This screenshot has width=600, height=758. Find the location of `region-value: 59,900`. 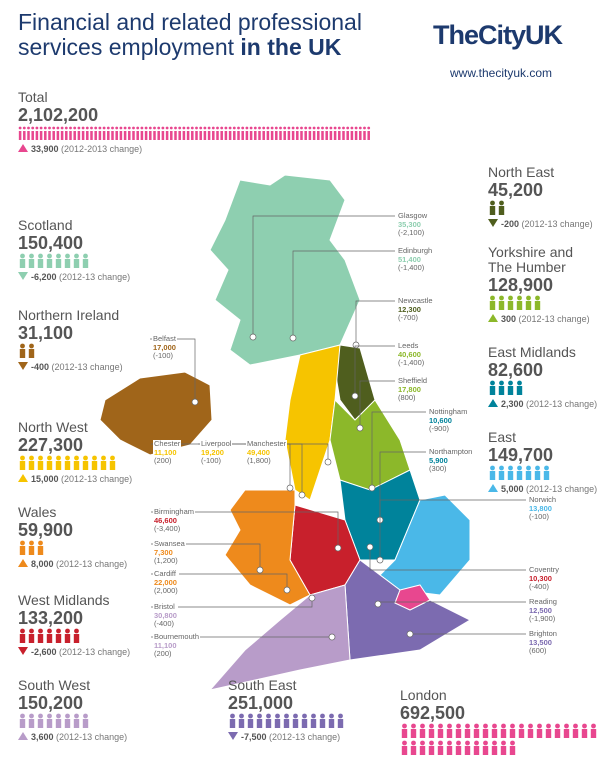

region-value: 59,900 is located at coordinates (46, 530).